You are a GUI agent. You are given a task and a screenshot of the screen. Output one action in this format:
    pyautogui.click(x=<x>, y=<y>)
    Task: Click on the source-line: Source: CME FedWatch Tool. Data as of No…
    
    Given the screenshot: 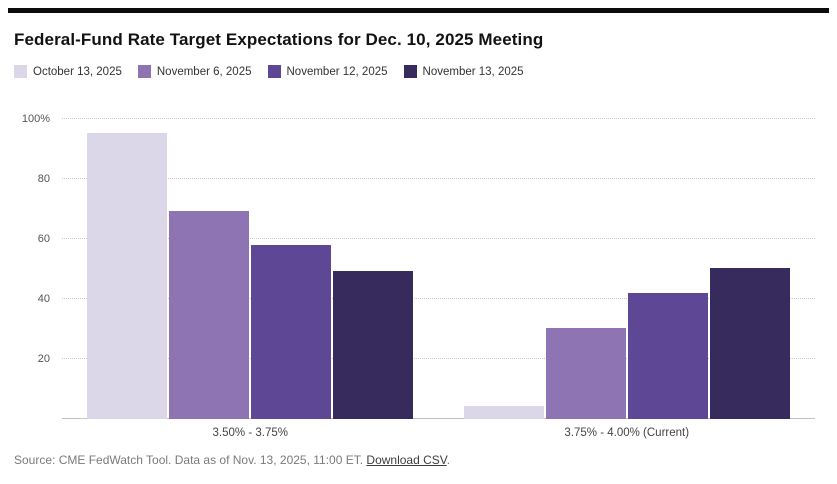 What is the action you would take?
    pyautogui.click(x=421, y=460)
    